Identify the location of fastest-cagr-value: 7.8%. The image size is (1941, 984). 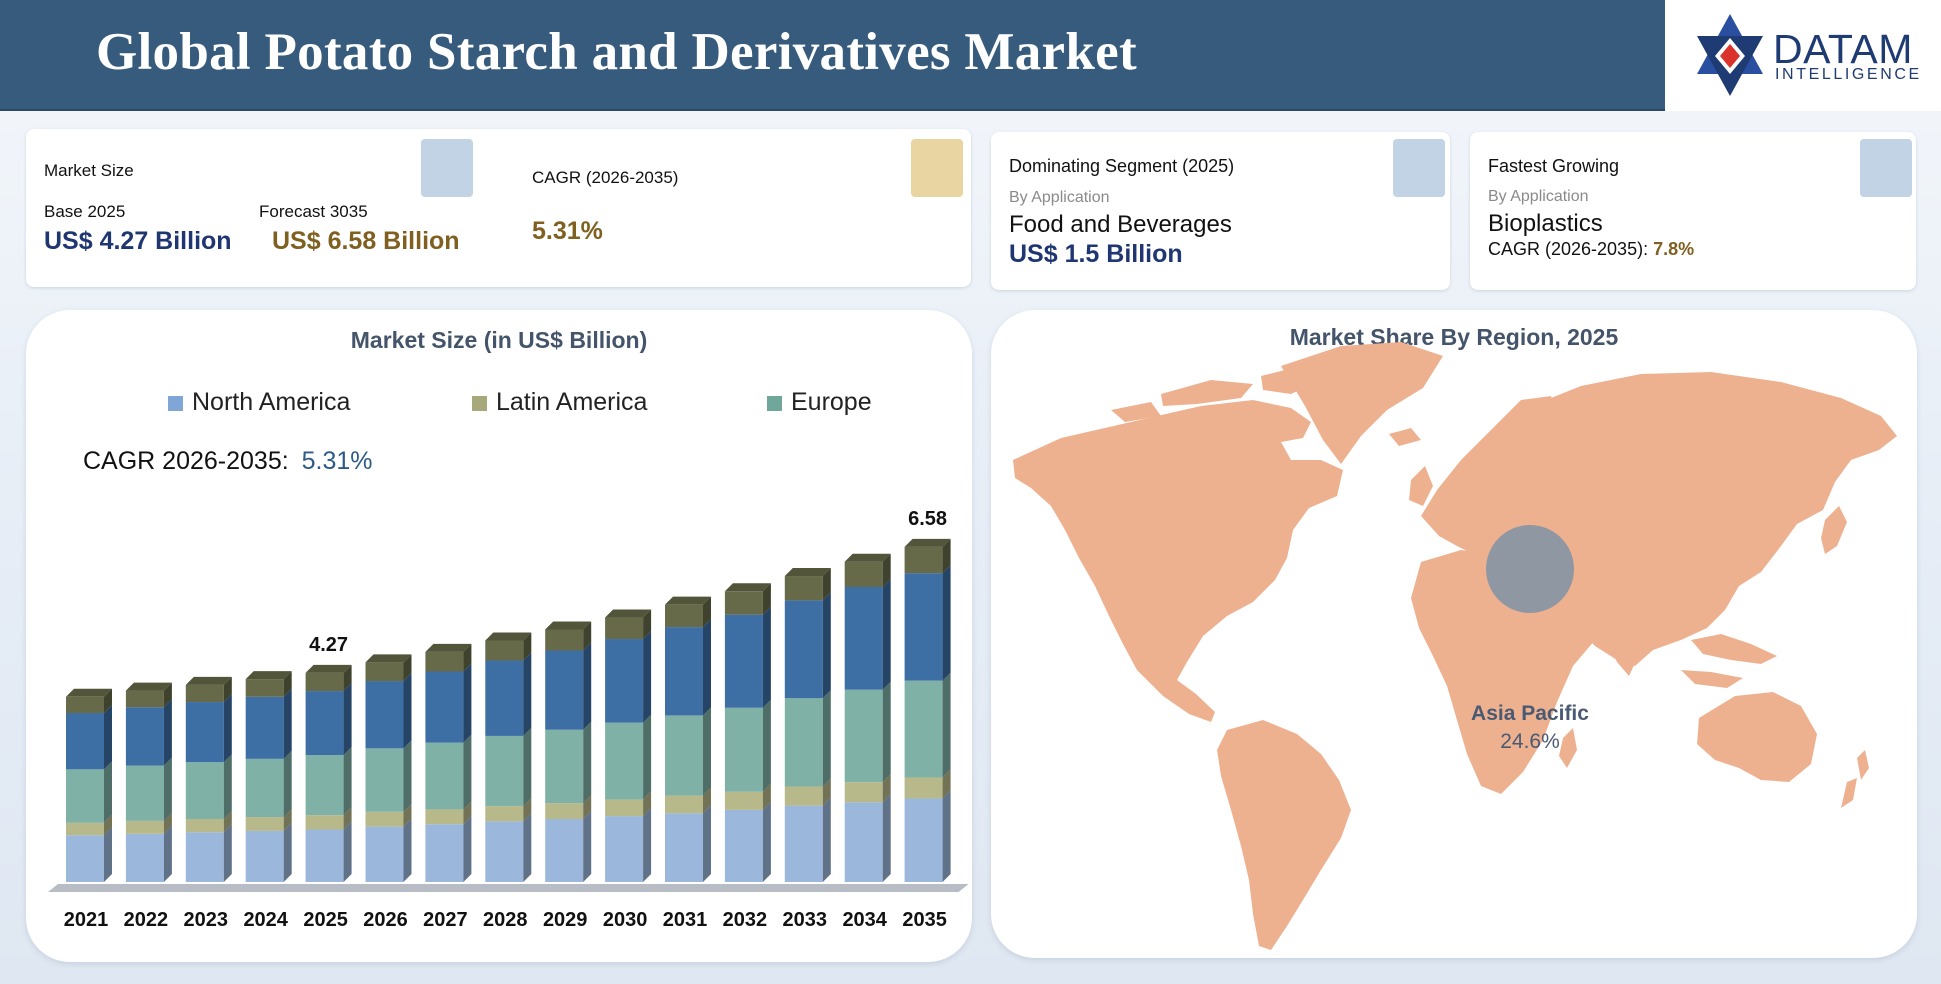
(1674, 249).